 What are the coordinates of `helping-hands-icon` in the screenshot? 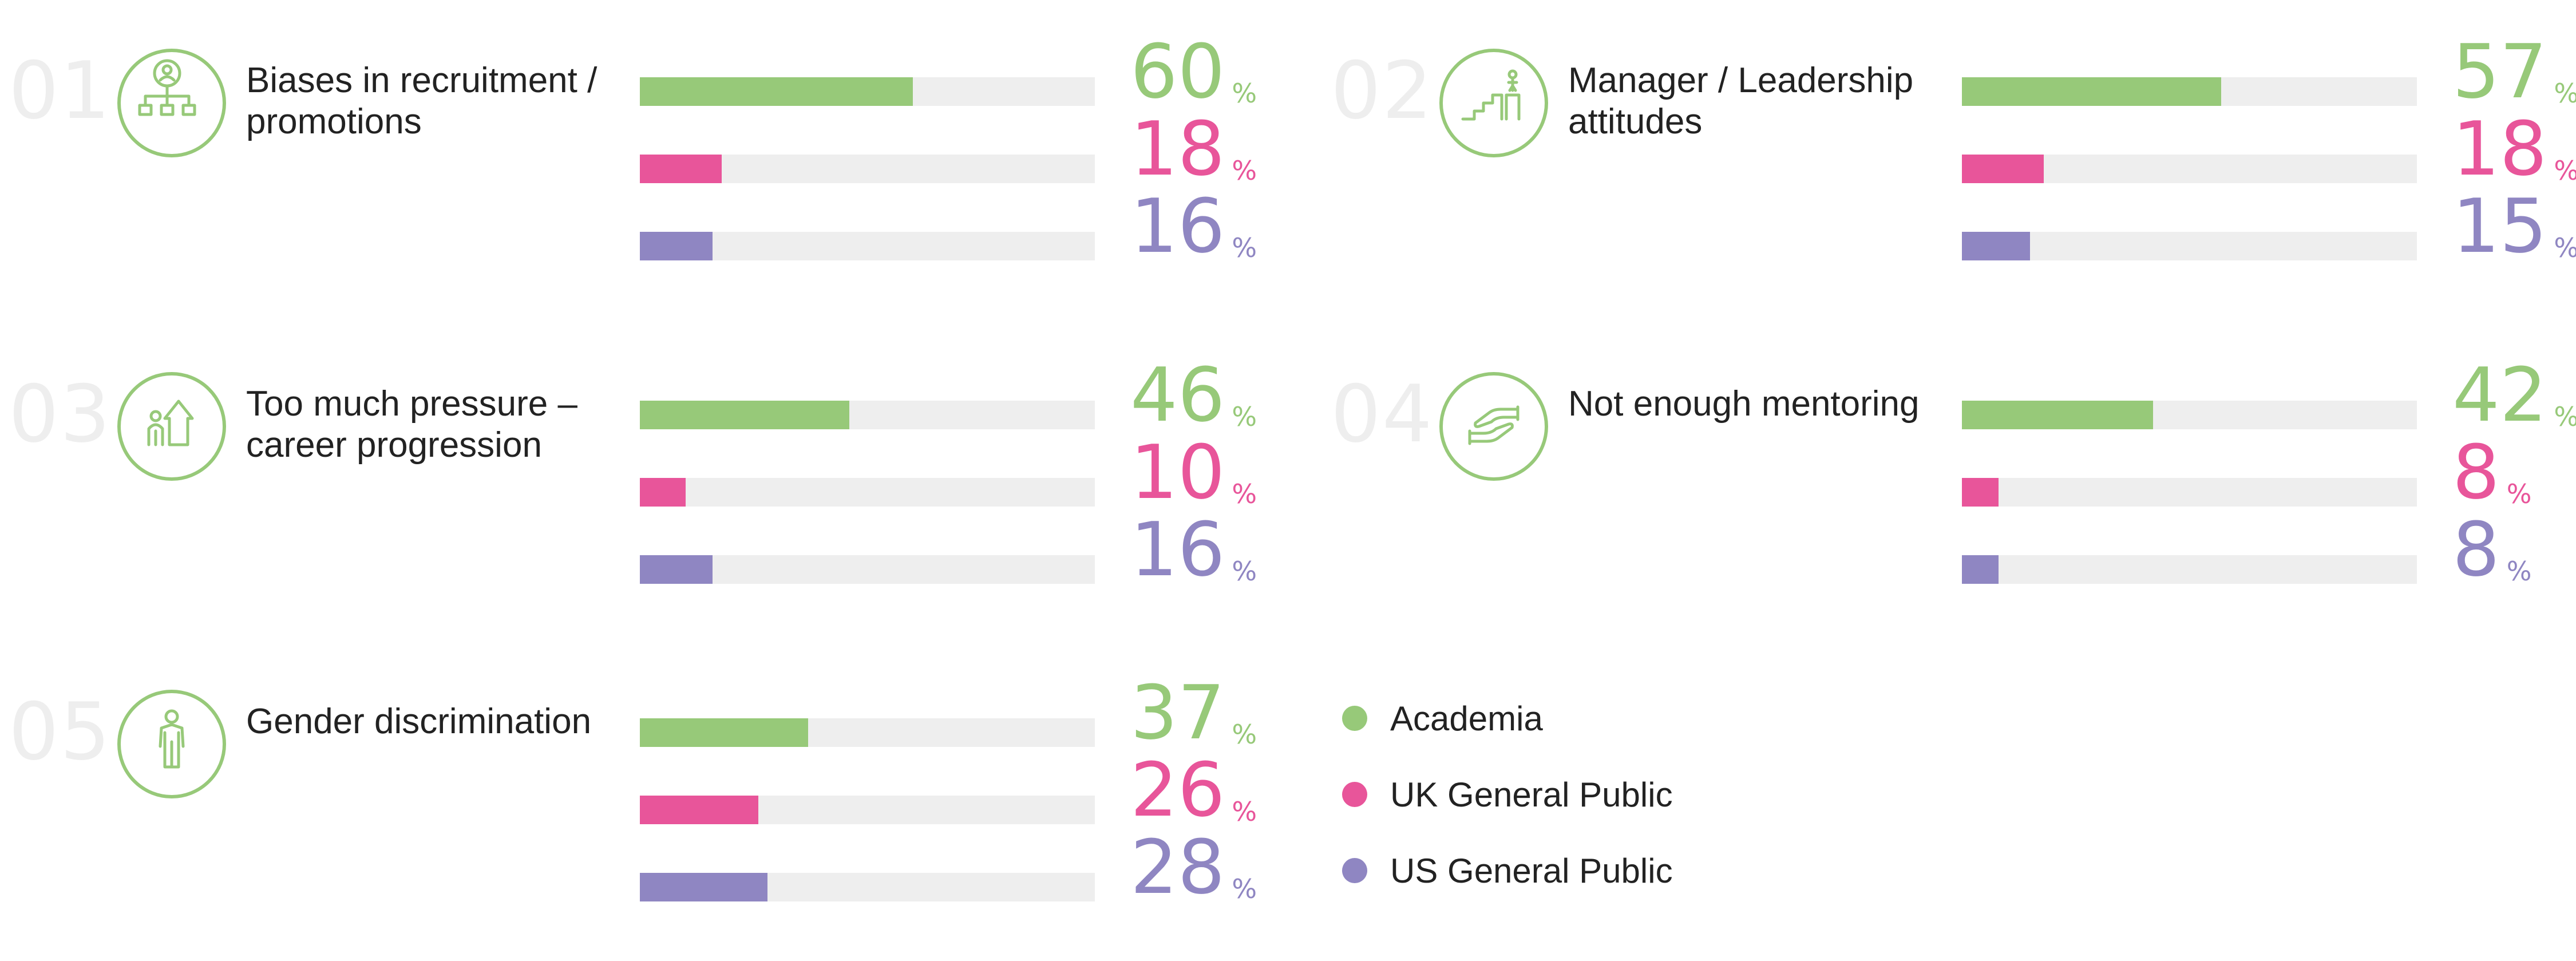 It's located at (1494, 426).